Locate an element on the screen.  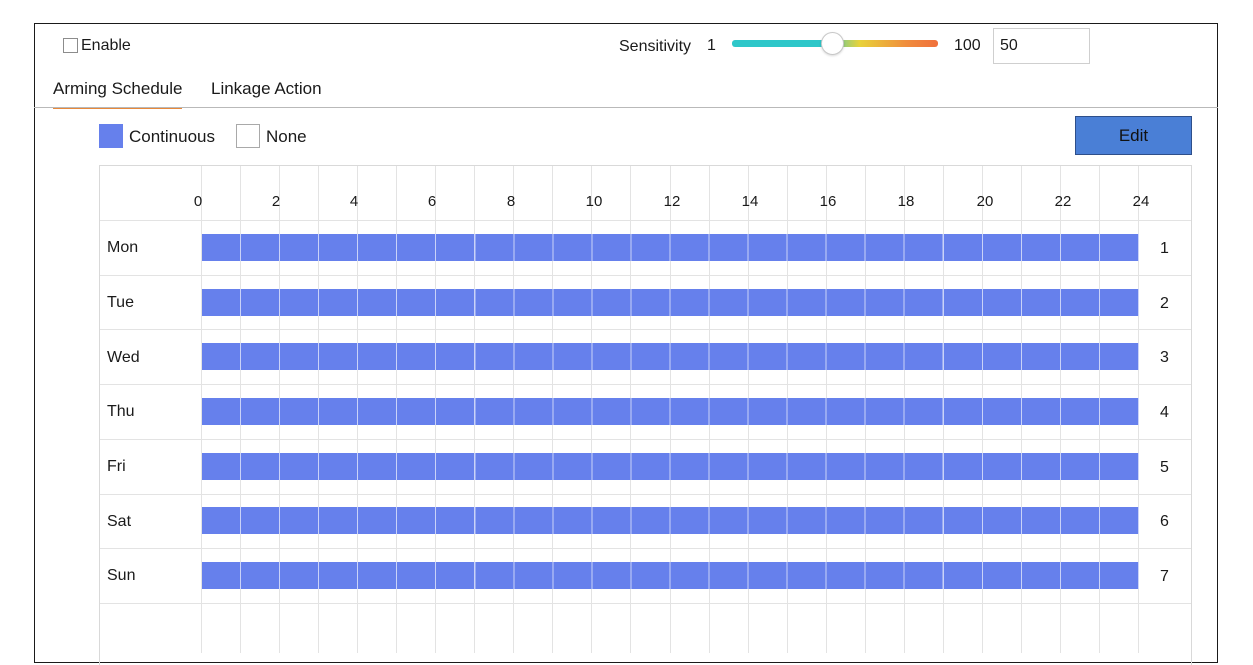
day-label-thu: Thu is located at coordinates (121, 411).